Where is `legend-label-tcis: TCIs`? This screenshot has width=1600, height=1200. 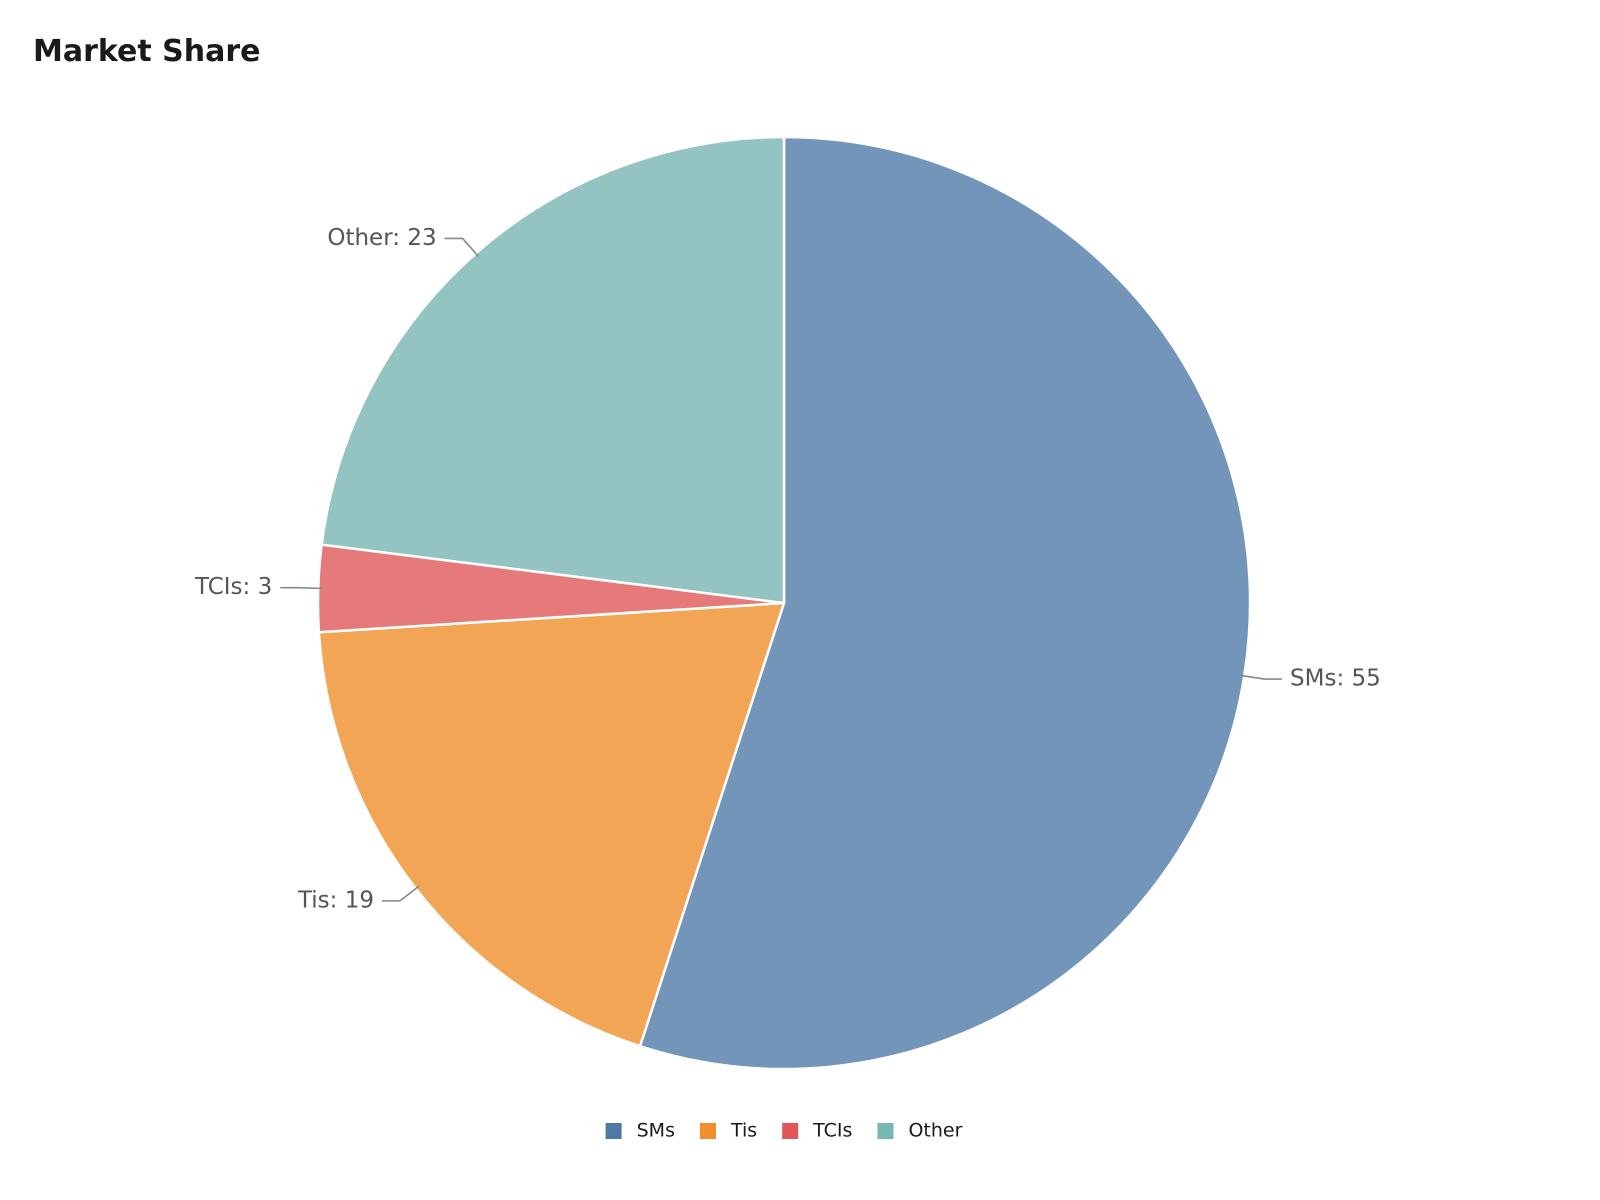
legend-label-tcis: TCIs is located at coordinates (832, 1131).